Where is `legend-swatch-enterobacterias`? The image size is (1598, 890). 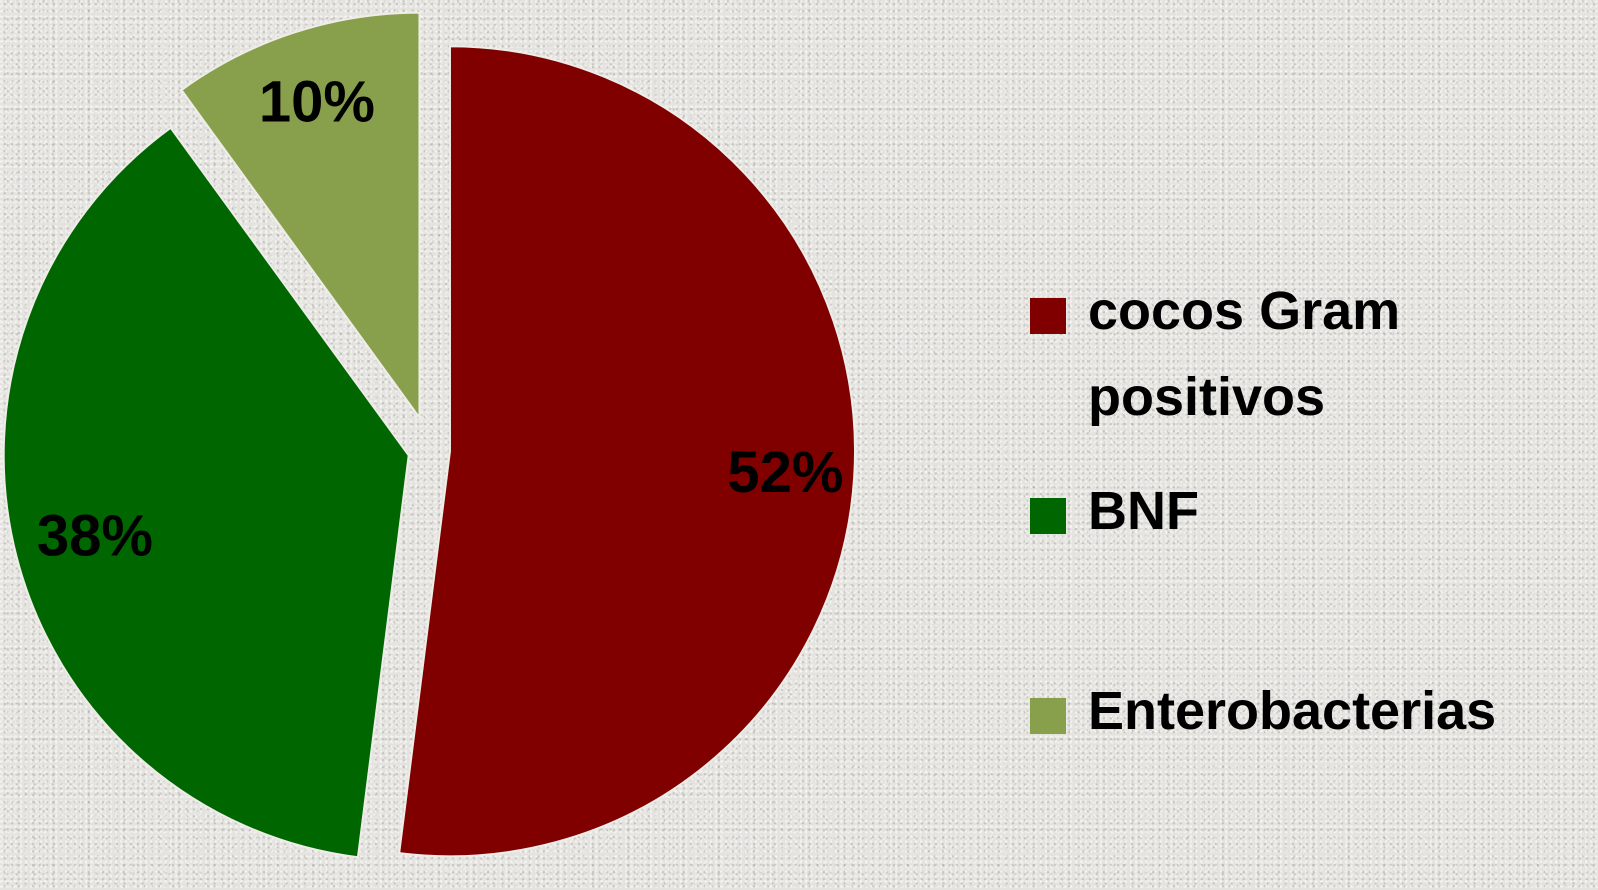
legend-swatch-enterobacterias is located at coordinates (1048, 716).